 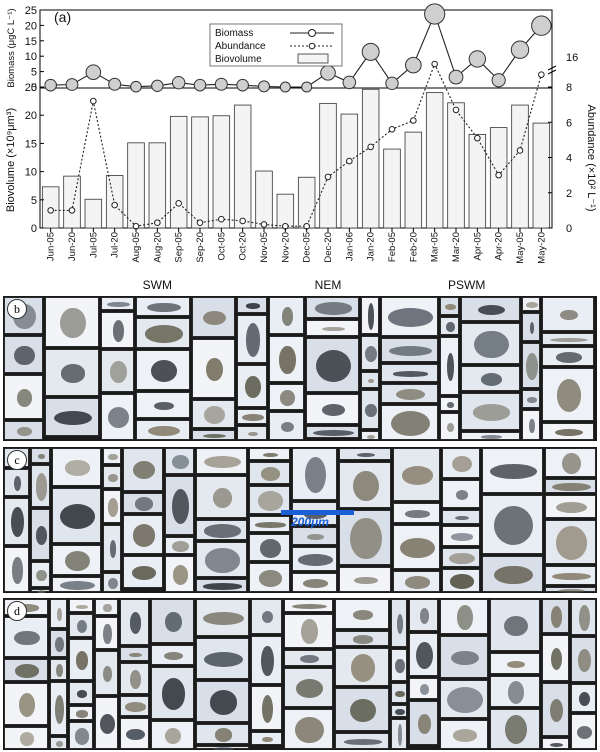 I want to click on legend-biomass-label: Biomass, so click(x=234, y=33).